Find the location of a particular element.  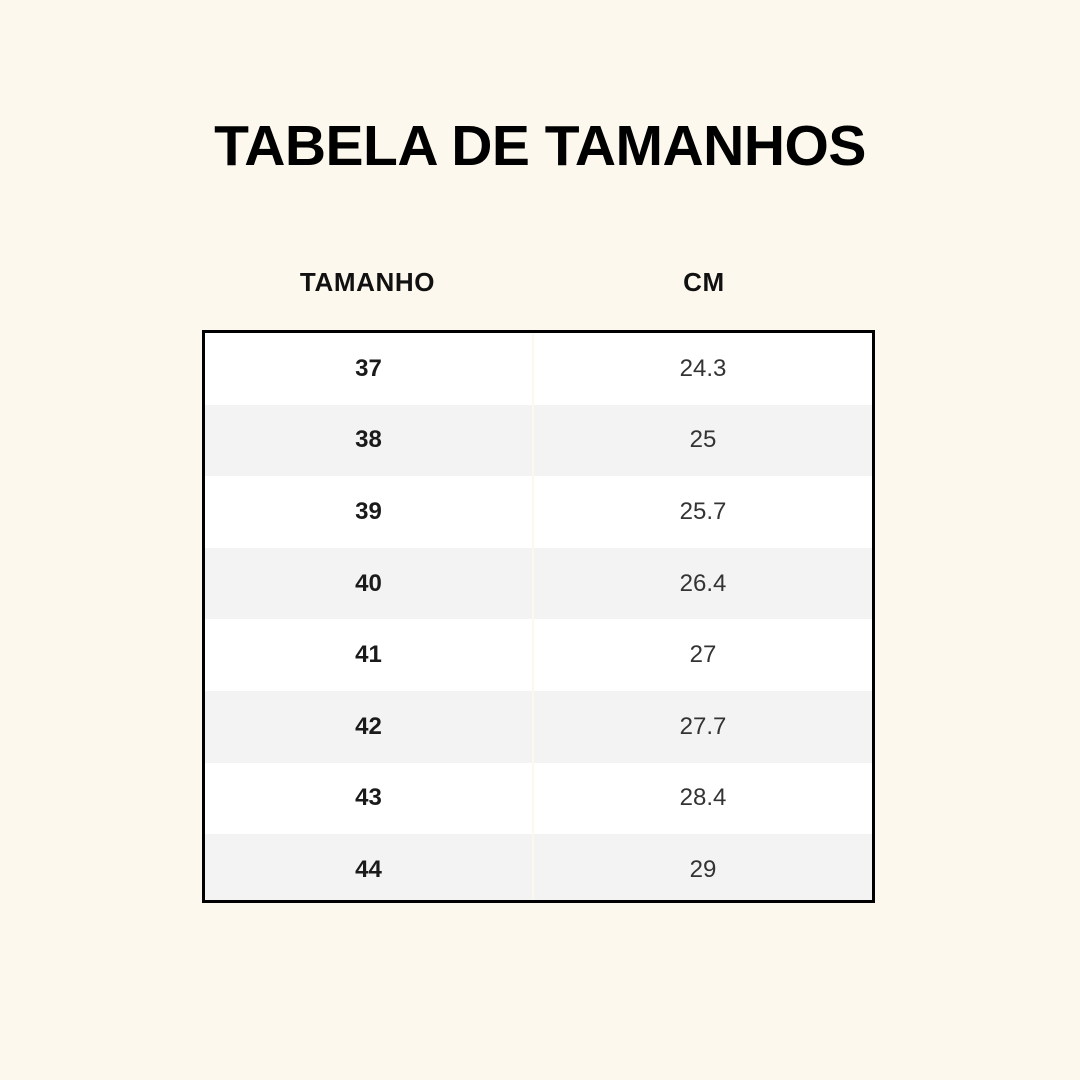

cell-size: 43 is located at coordinates (369, 798).